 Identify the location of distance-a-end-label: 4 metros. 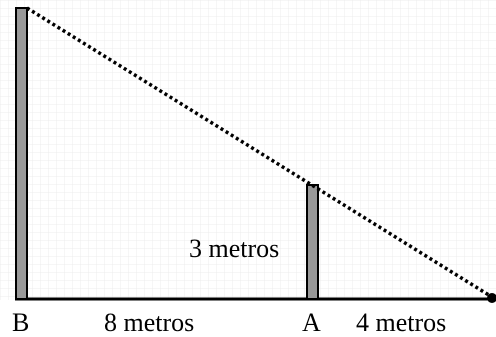
(401, 322).